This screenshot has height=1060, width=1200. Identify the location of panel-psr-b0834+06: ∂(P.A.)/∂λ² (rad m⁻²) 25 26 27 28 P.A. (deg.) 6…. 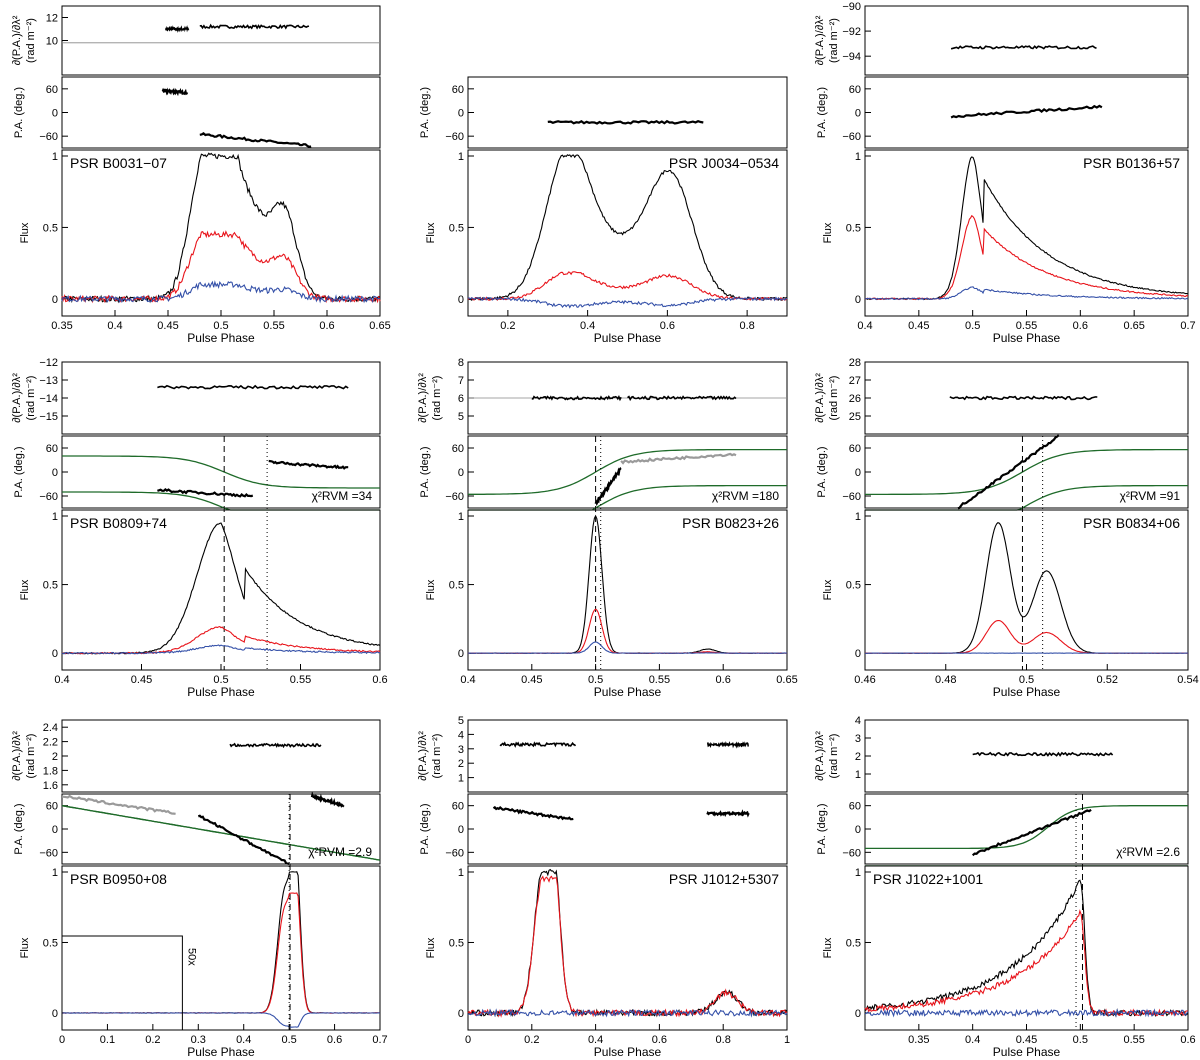
(1006, 528).